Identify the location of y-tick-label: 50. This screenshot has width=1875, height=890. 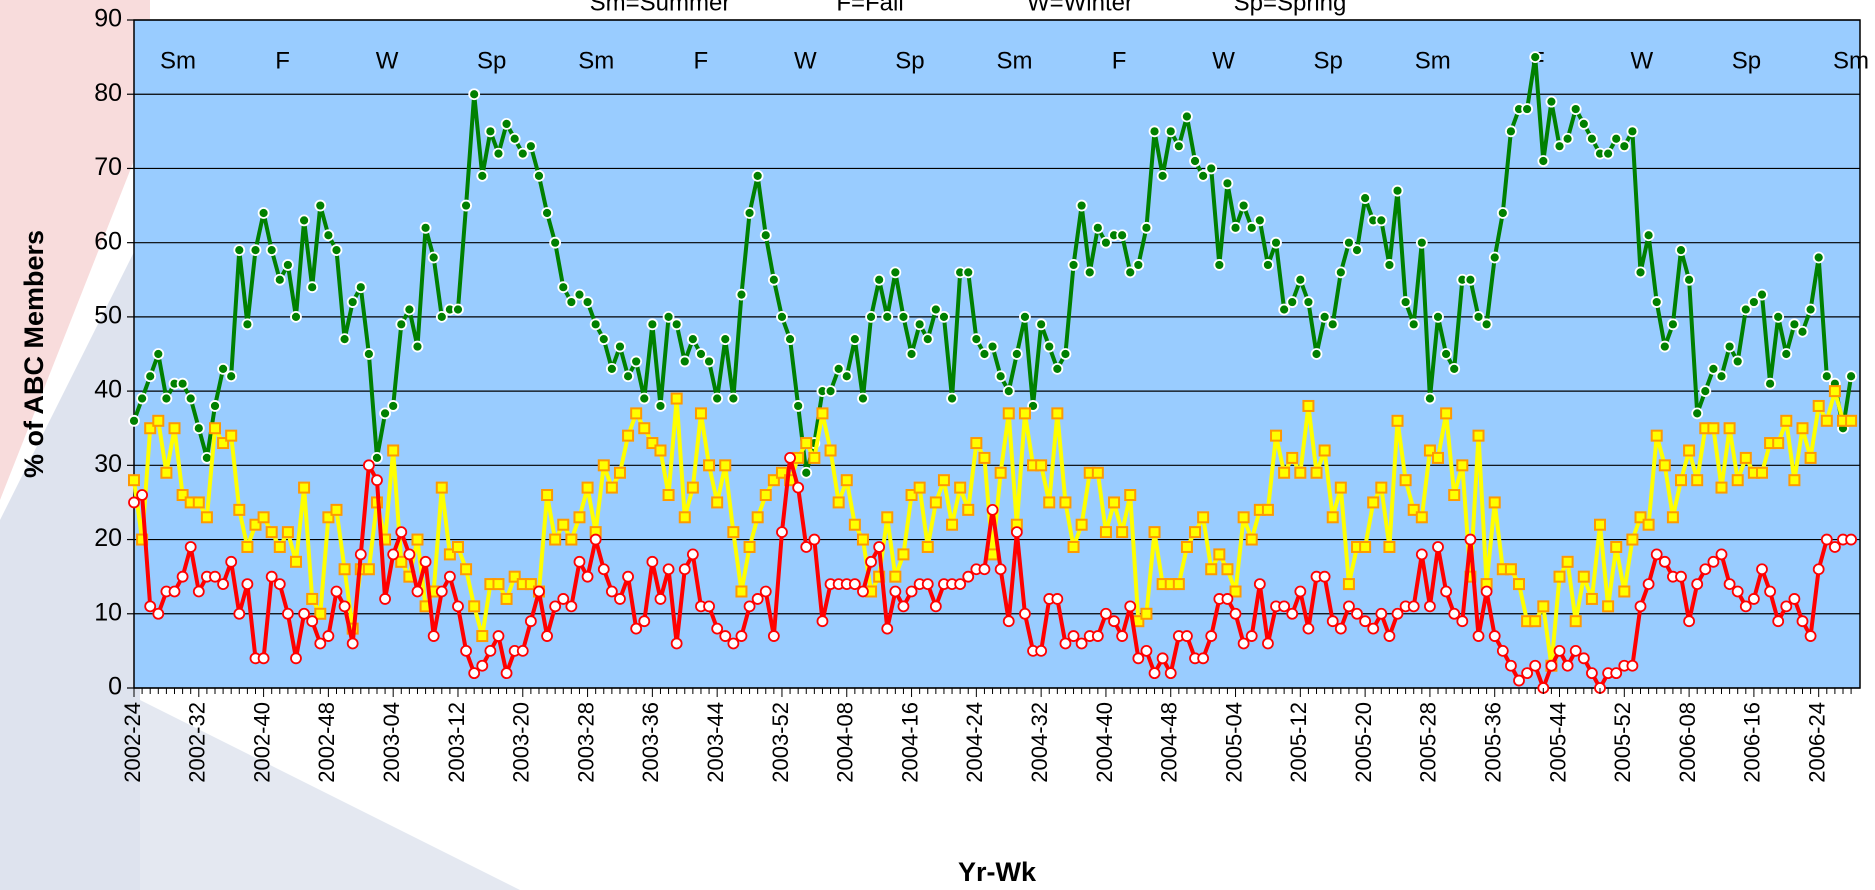
(108, 315).